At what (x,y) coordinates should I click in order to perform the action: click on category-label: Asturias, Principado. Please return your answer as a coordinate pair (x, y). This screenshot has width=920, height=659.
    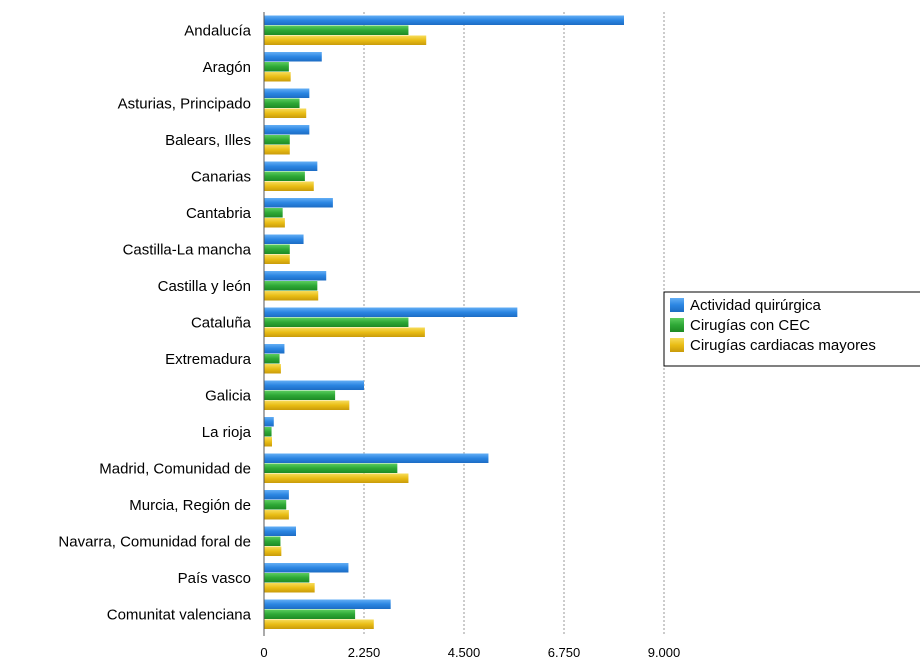
    Looking at the image, I should click on (184, 103).